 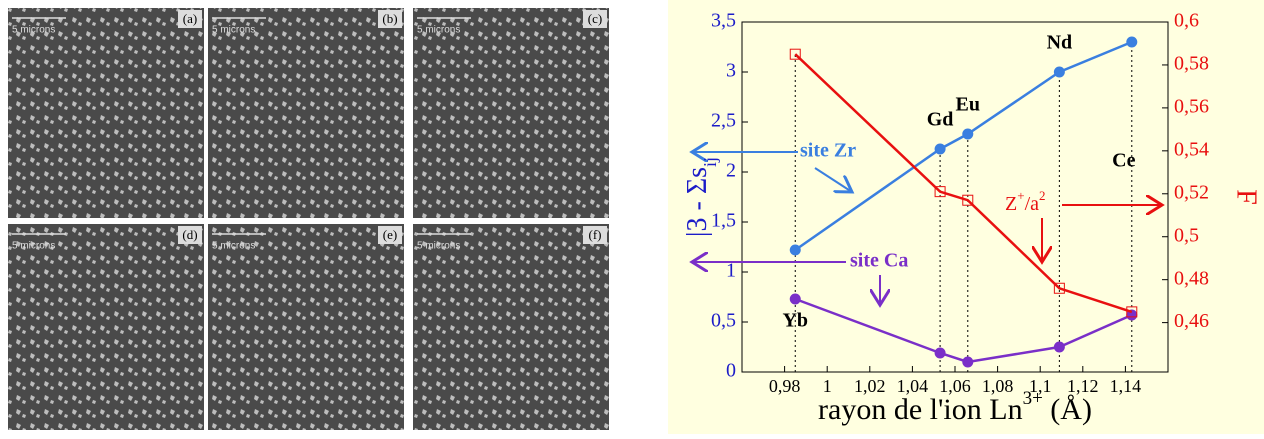 I want to click on x-tick-label: 1,02, so click(x=870, y=386).